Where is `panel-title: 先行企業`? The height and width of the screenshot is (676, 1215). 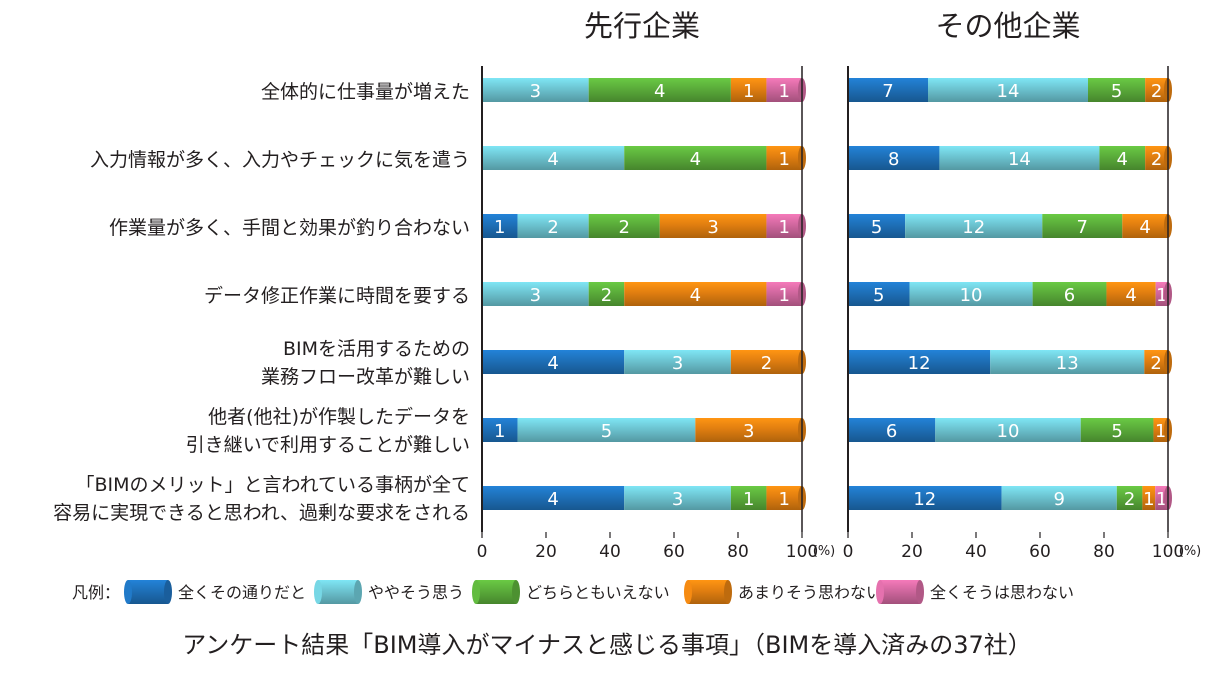
panel-title: 先行企業 is located at coordinates (642, 26).